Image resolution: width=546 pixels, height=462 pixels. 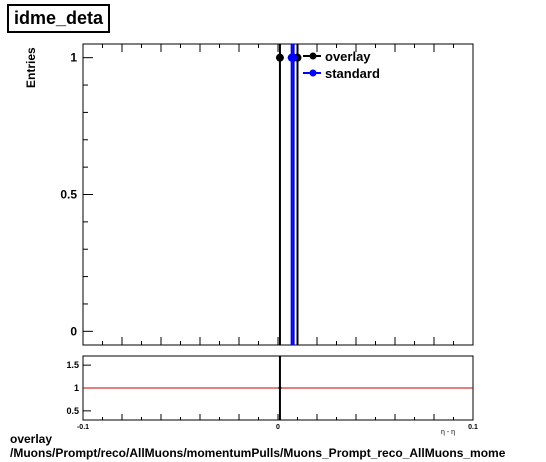 I want to click on ratio-x-tick-label: 0, so click(x=278, y=427).